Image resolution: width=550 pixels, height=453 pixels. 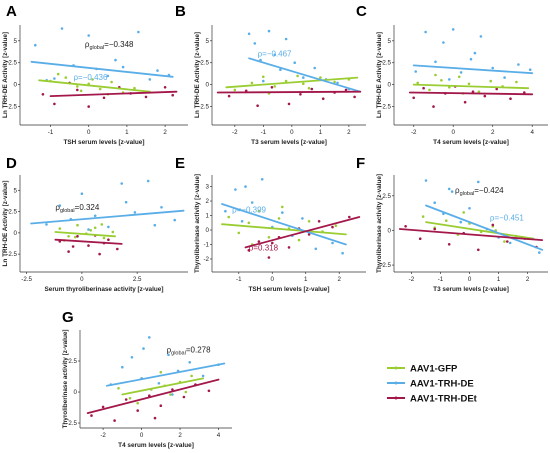 What do you see at coordinates (77, 208) in the screenshot?
I see `correlation-annotation: ρglobal=0.324` at bounding box center [77, 208].